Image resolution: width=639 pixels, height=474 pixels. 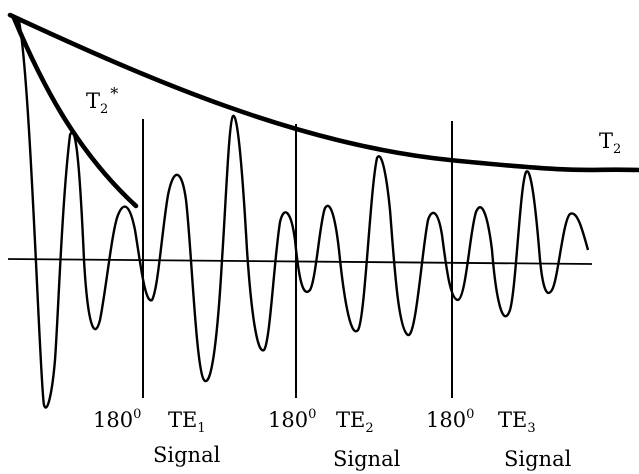 What do you see at coordinates (117, 419) in the screenshot?
I see `pulse-angle-label-1: 1800` at bounding box center [117, 419].